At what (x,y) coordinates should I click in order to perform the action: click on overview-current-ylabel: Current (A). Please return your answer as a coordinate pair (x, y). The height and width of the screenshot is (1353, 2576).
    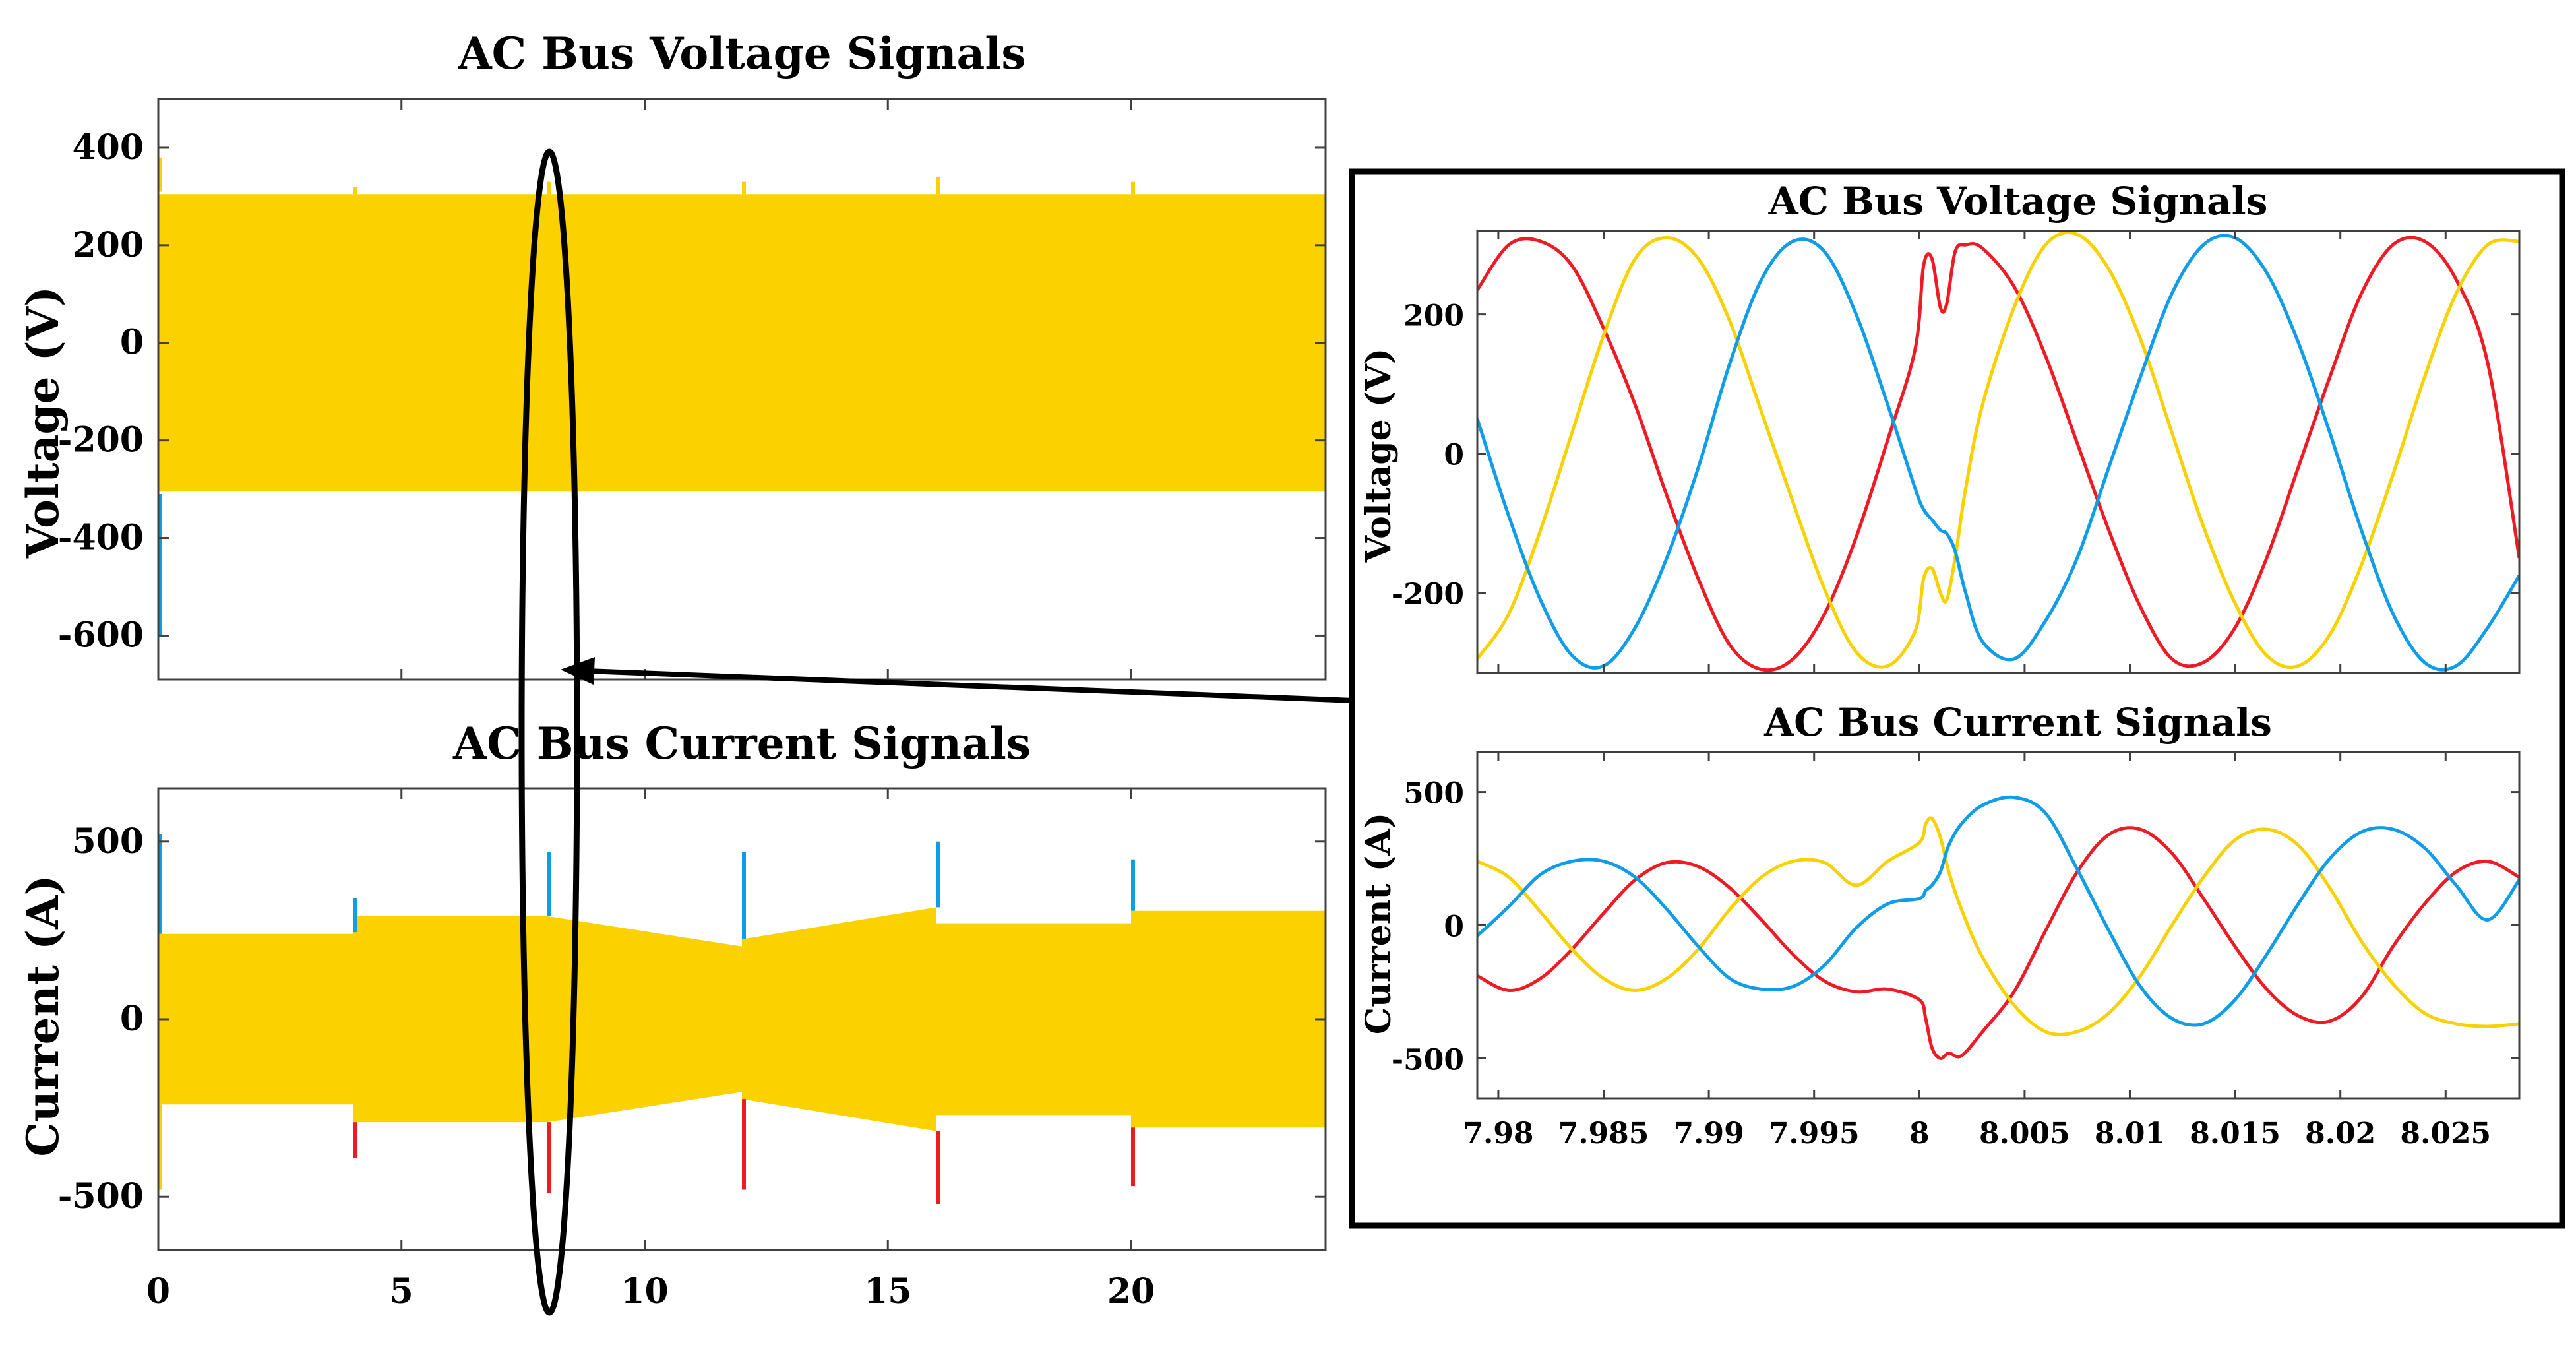
    Looking at the image, I should click on (43, 1015).